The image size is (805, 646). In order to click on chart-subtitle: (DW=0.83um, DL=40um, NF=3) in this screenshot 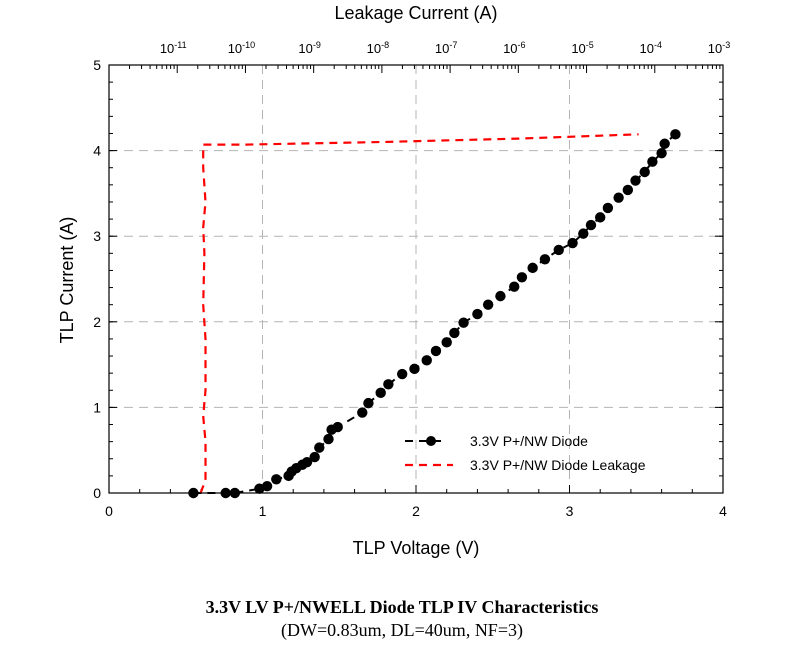, I will do `click(402, 630)`.